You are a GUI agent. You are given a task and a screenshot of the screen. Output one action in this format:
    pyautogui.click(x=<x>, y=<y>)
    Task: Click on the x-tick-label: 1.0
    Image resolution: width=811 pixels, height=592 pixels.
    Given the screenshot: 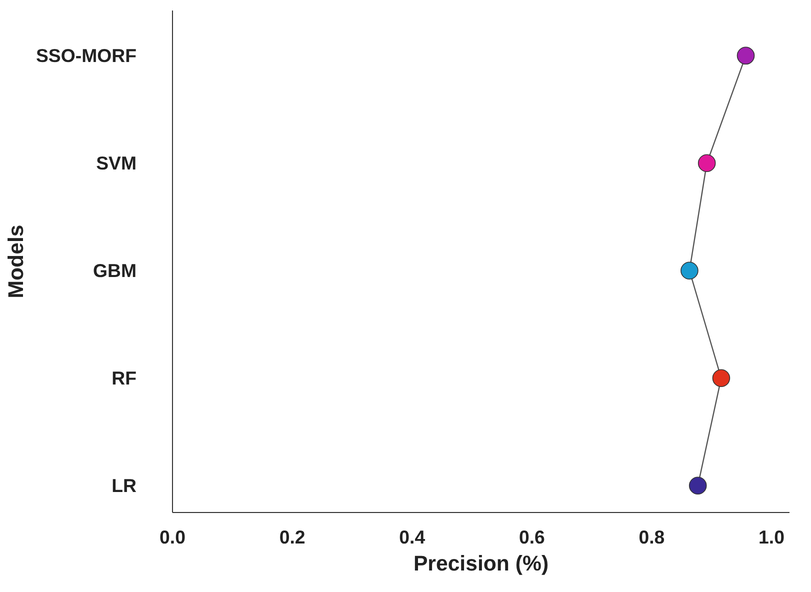 What is the action you would take?
    pyautogui.click(x=771, y=537)
    